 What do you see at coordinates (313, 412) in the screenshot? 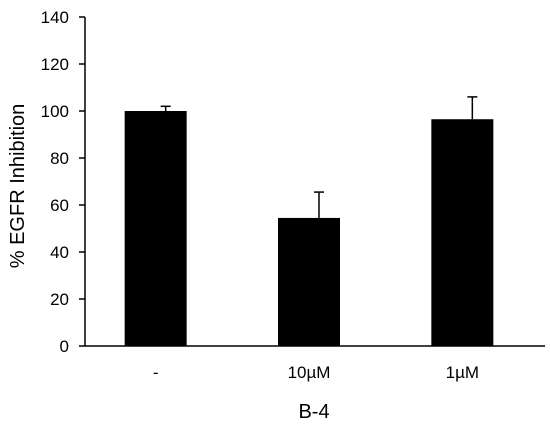
I see `x-axis-title: B-4` at bounding box center [313, 412].